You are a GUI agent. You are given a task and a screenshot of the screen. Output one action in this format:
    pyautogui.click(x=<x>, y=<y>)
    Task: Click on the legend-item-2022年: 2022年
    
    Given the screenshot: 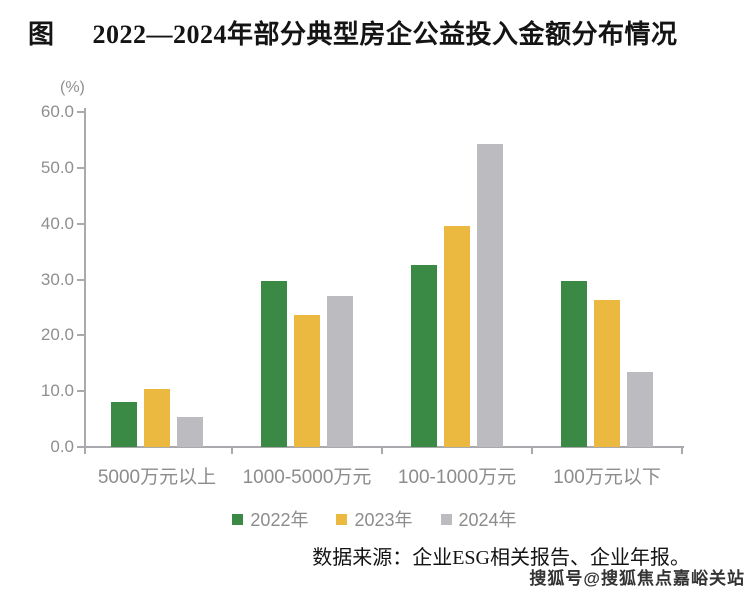 What is the action you would take?
    pyautogui.click(x=270, y=519)
    